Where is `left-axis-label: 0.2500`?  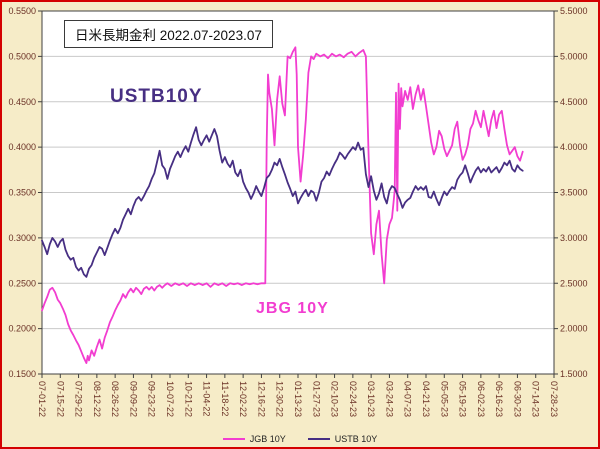
left-axis-label: 0.2500 is located at coordinates (22, 283).